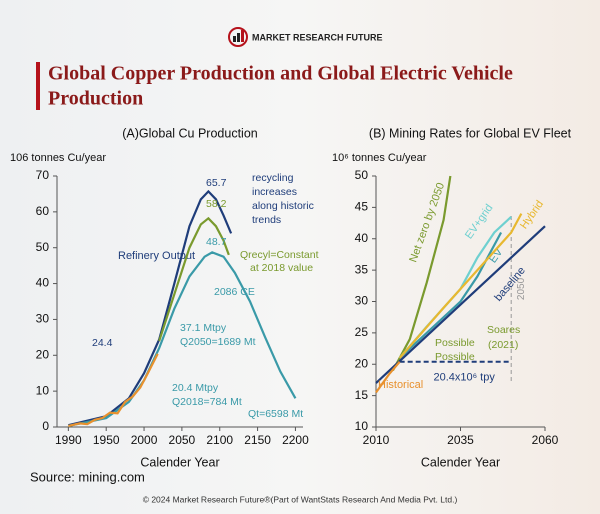 Image resolution: width=600 pixels, height=514 pixels. I want to click on title: Production, so click(95, 99).